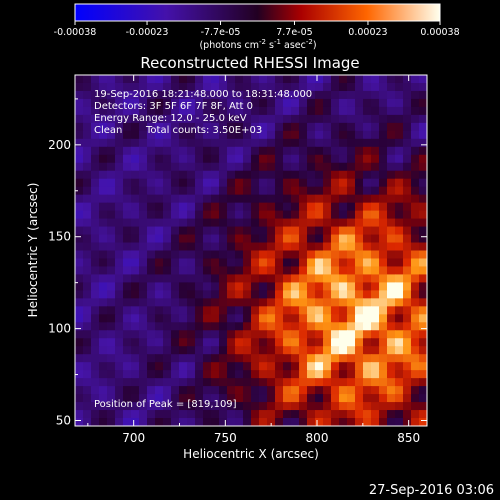 This screenshot has height=500, width=500. I want to click on info-line-counts: Total counts: 3.50E+03, so click(203, 130).